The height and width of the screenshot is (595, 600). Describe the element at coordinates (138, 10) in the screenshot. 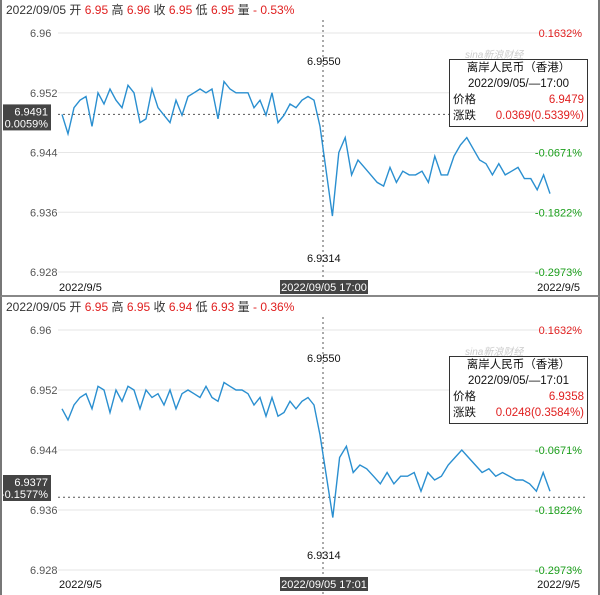

I see `high-value: 6.96` at that location.